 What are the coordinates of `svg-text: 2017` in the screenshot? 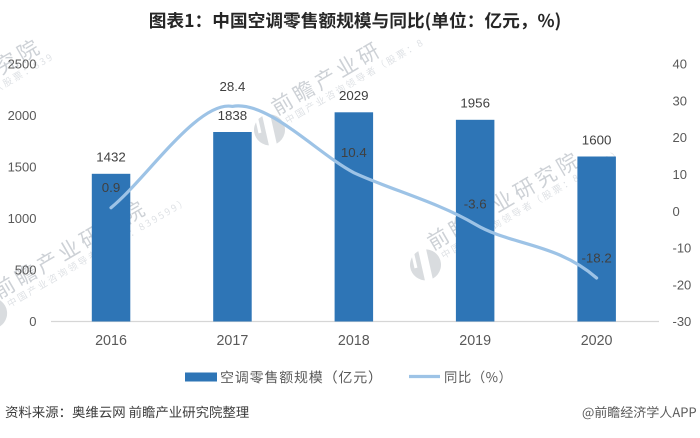 It's located at (232, 341).